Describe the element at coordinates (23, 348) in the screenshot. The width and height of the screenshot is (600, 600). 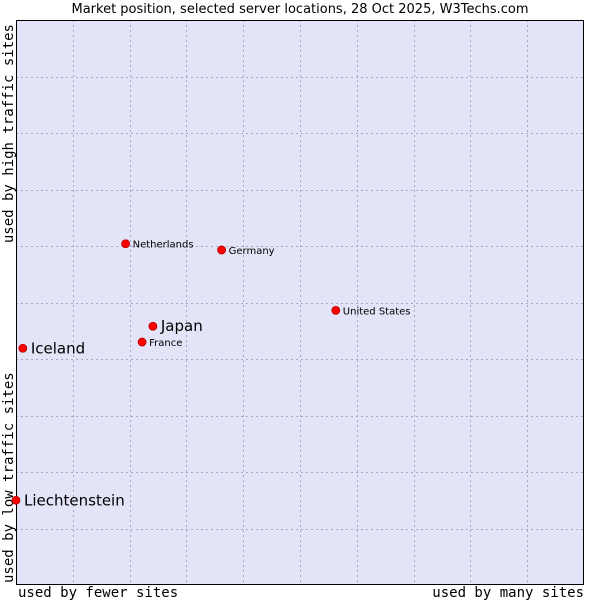
I see `point-marker-iceland` at that location.